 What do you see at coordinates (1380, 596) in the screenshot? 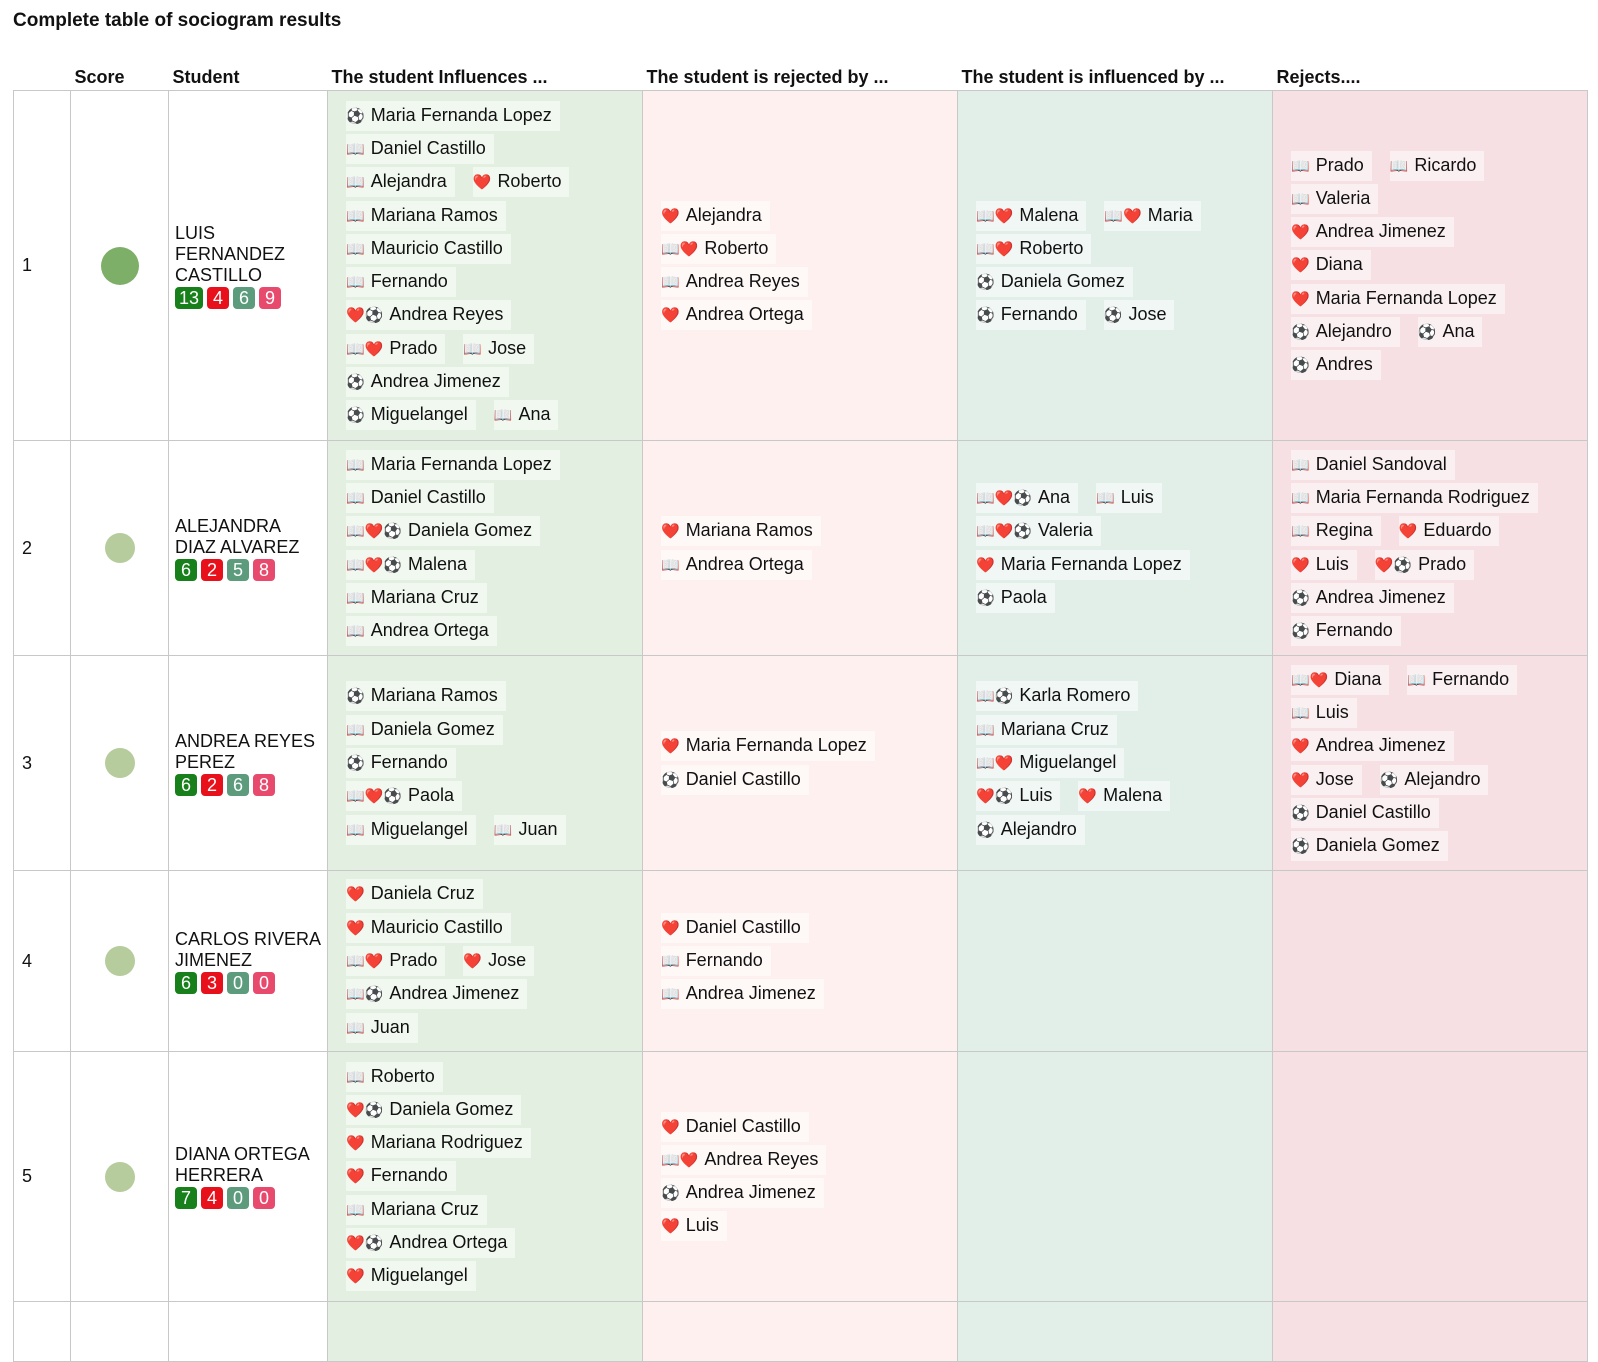
I see `chip-name: Andrea Jimenez` at bounding box center [1380, 596].